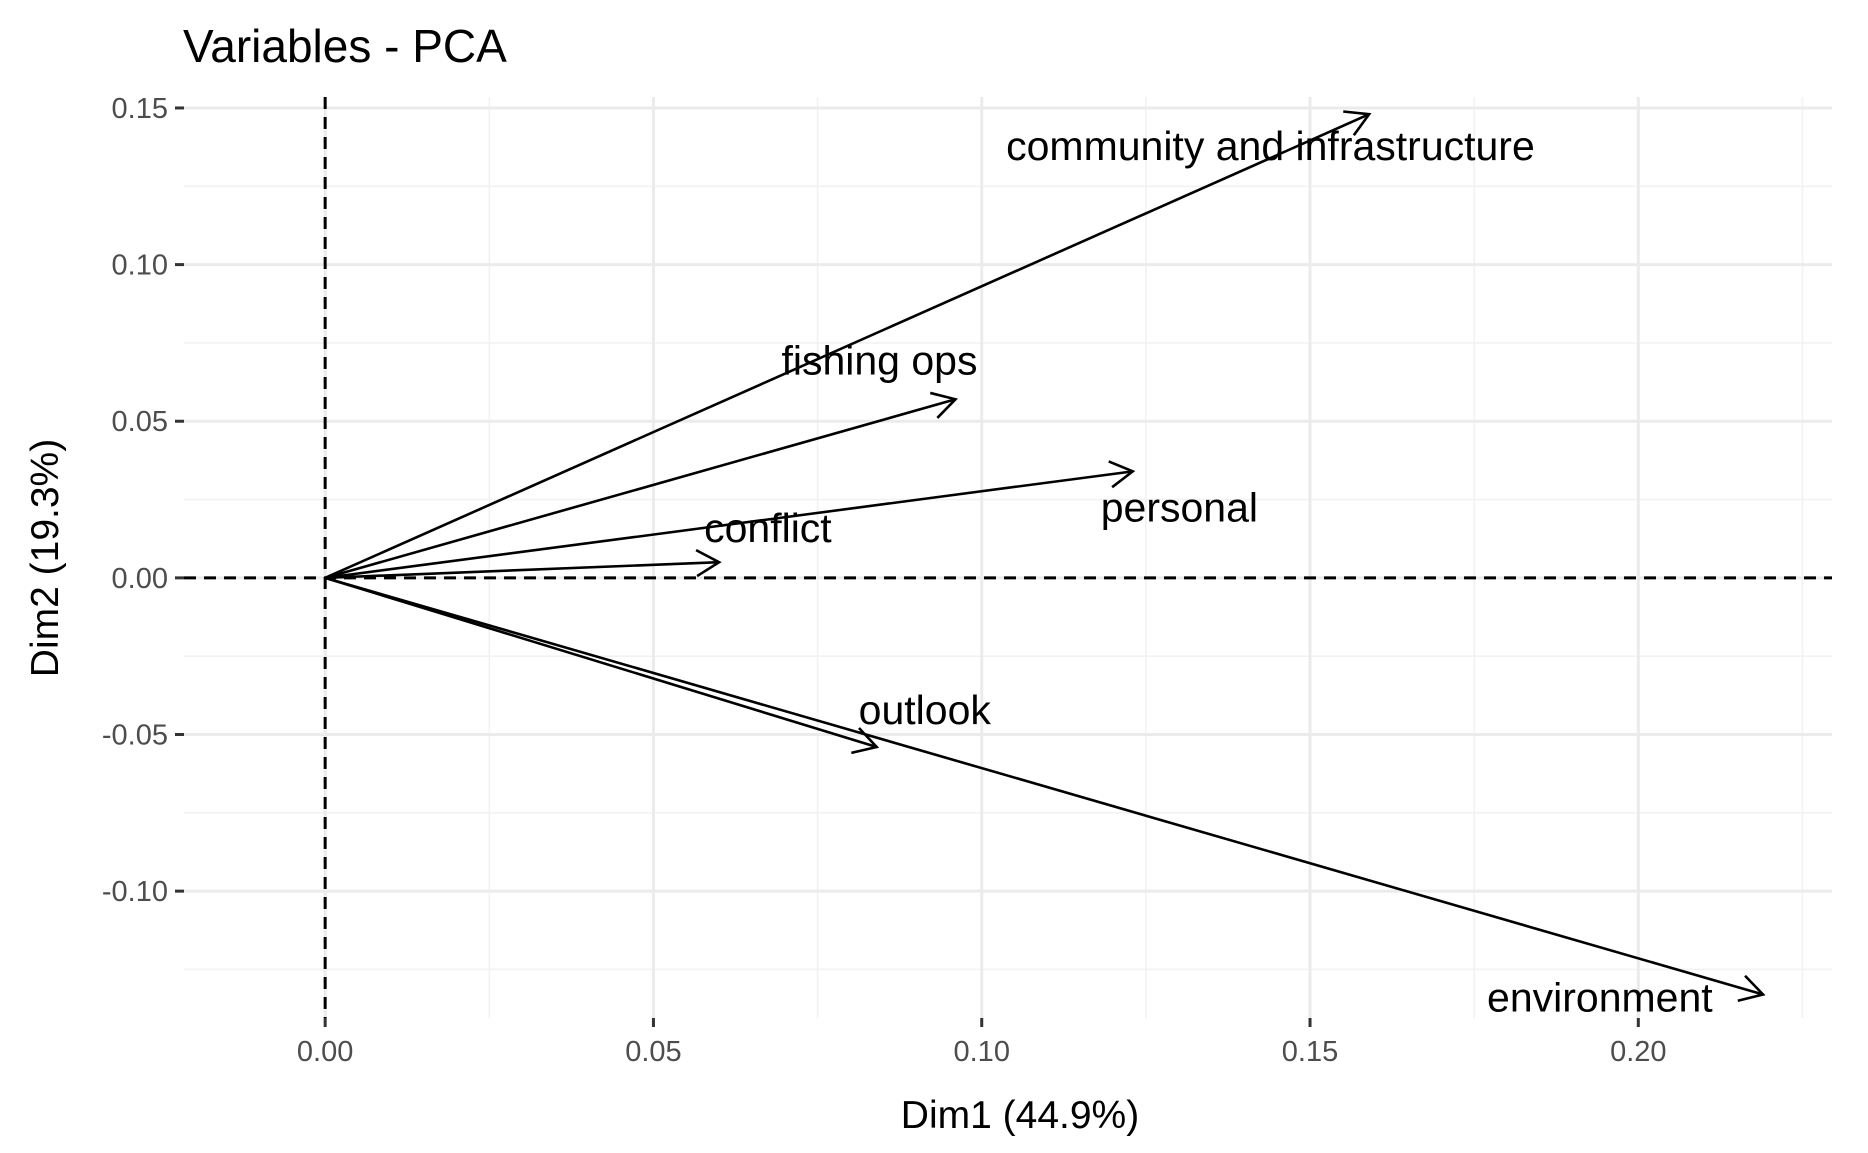 Image resolution: width=1868 pixels, height=1153 pixels. What do you see at coordinates (522, 570) in the screenshot?
I see `arrow-conflict` at bounding box center [522, 570].